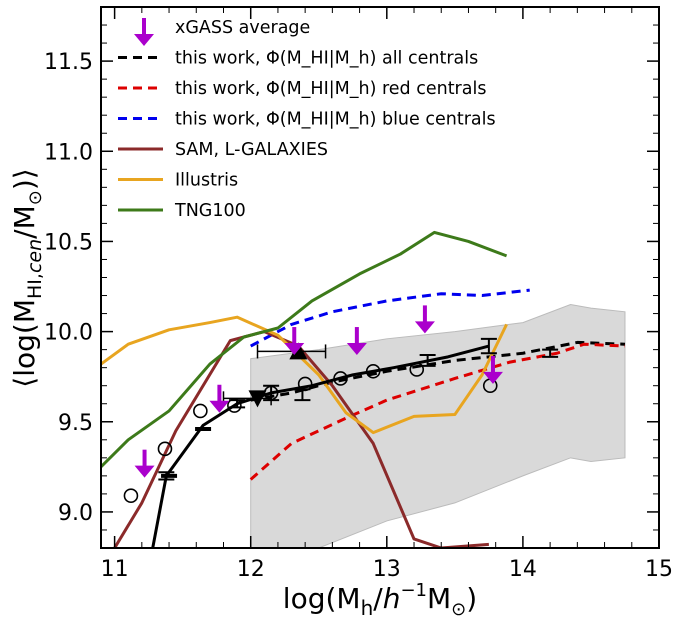  I want to click on xgass-arrow-0-head, so click(144, 471).